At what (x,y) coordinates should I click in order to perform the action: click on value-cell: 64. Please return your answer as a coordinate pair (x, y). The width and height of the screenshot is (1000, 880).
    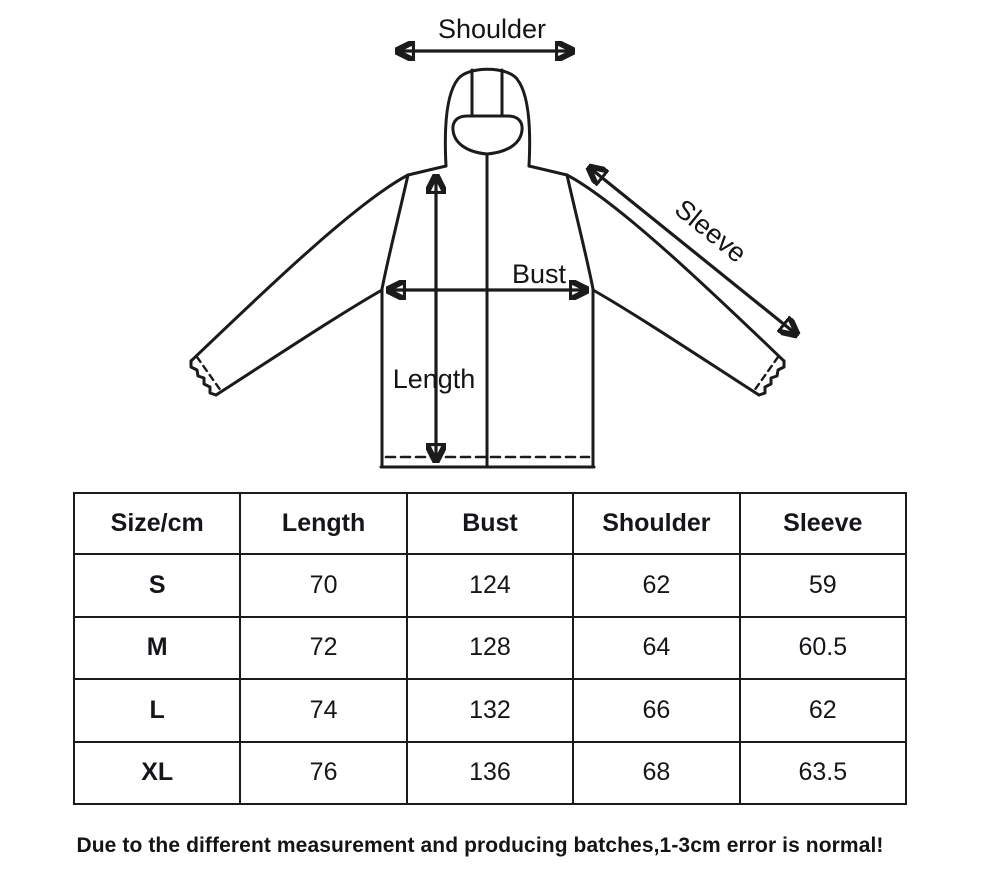
    Looking at the image, I should click on (656, 647).